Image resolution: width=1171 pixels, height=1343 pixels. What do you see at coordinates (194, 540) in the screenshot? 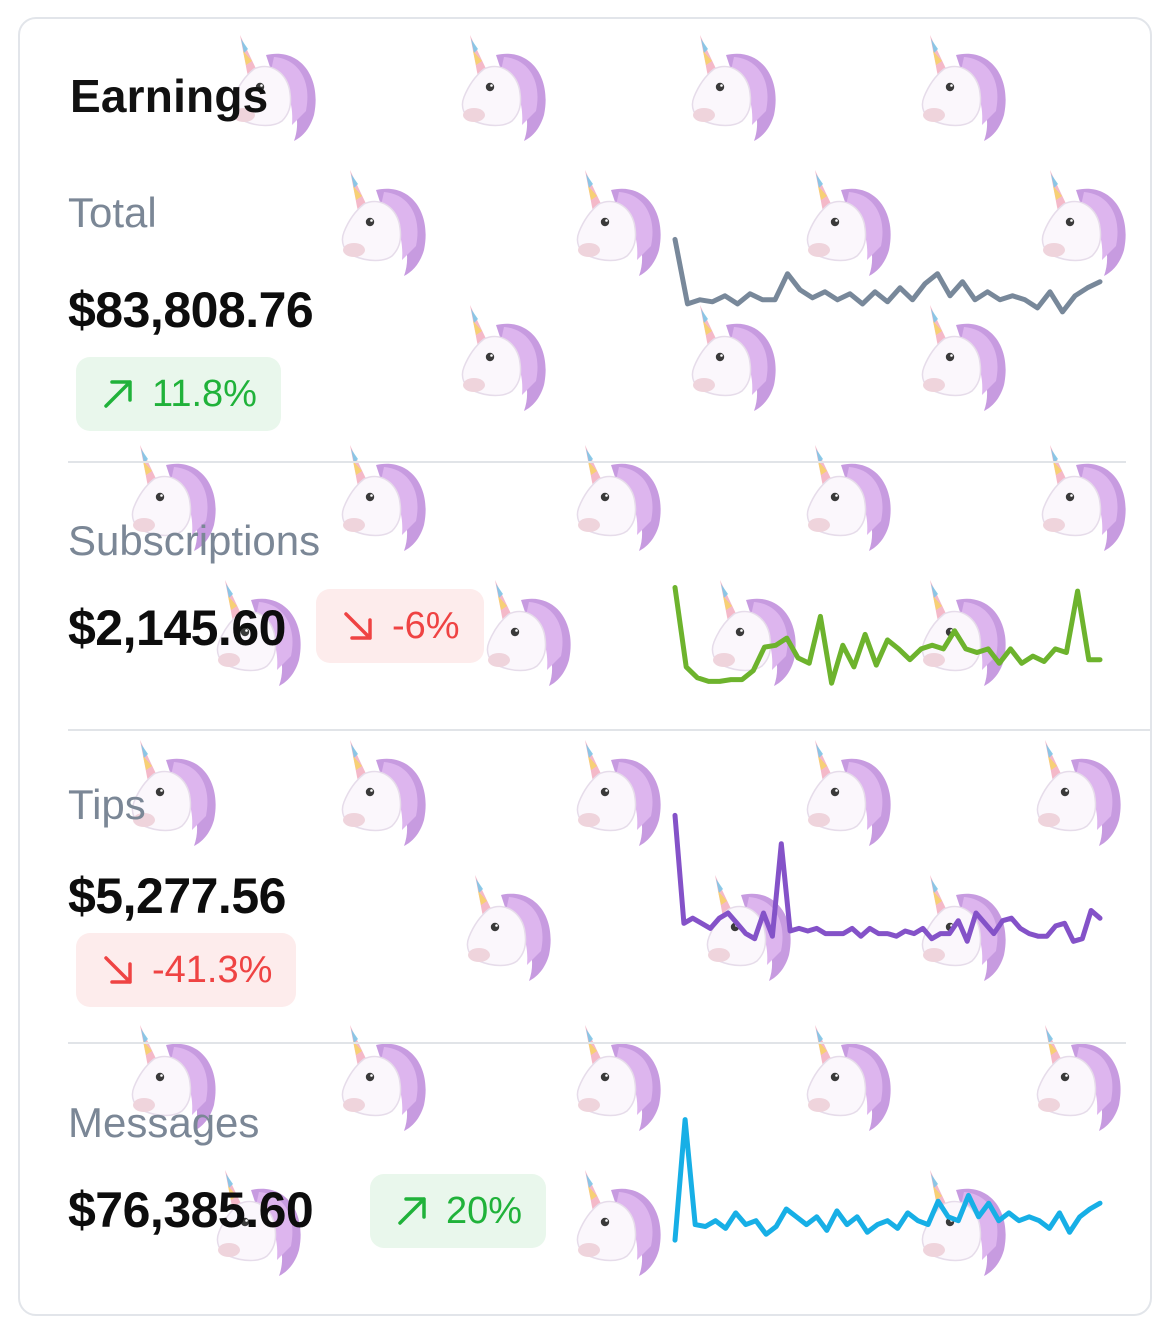
I see `metric-label: Subscriptions` at bounding box center [194, 540].